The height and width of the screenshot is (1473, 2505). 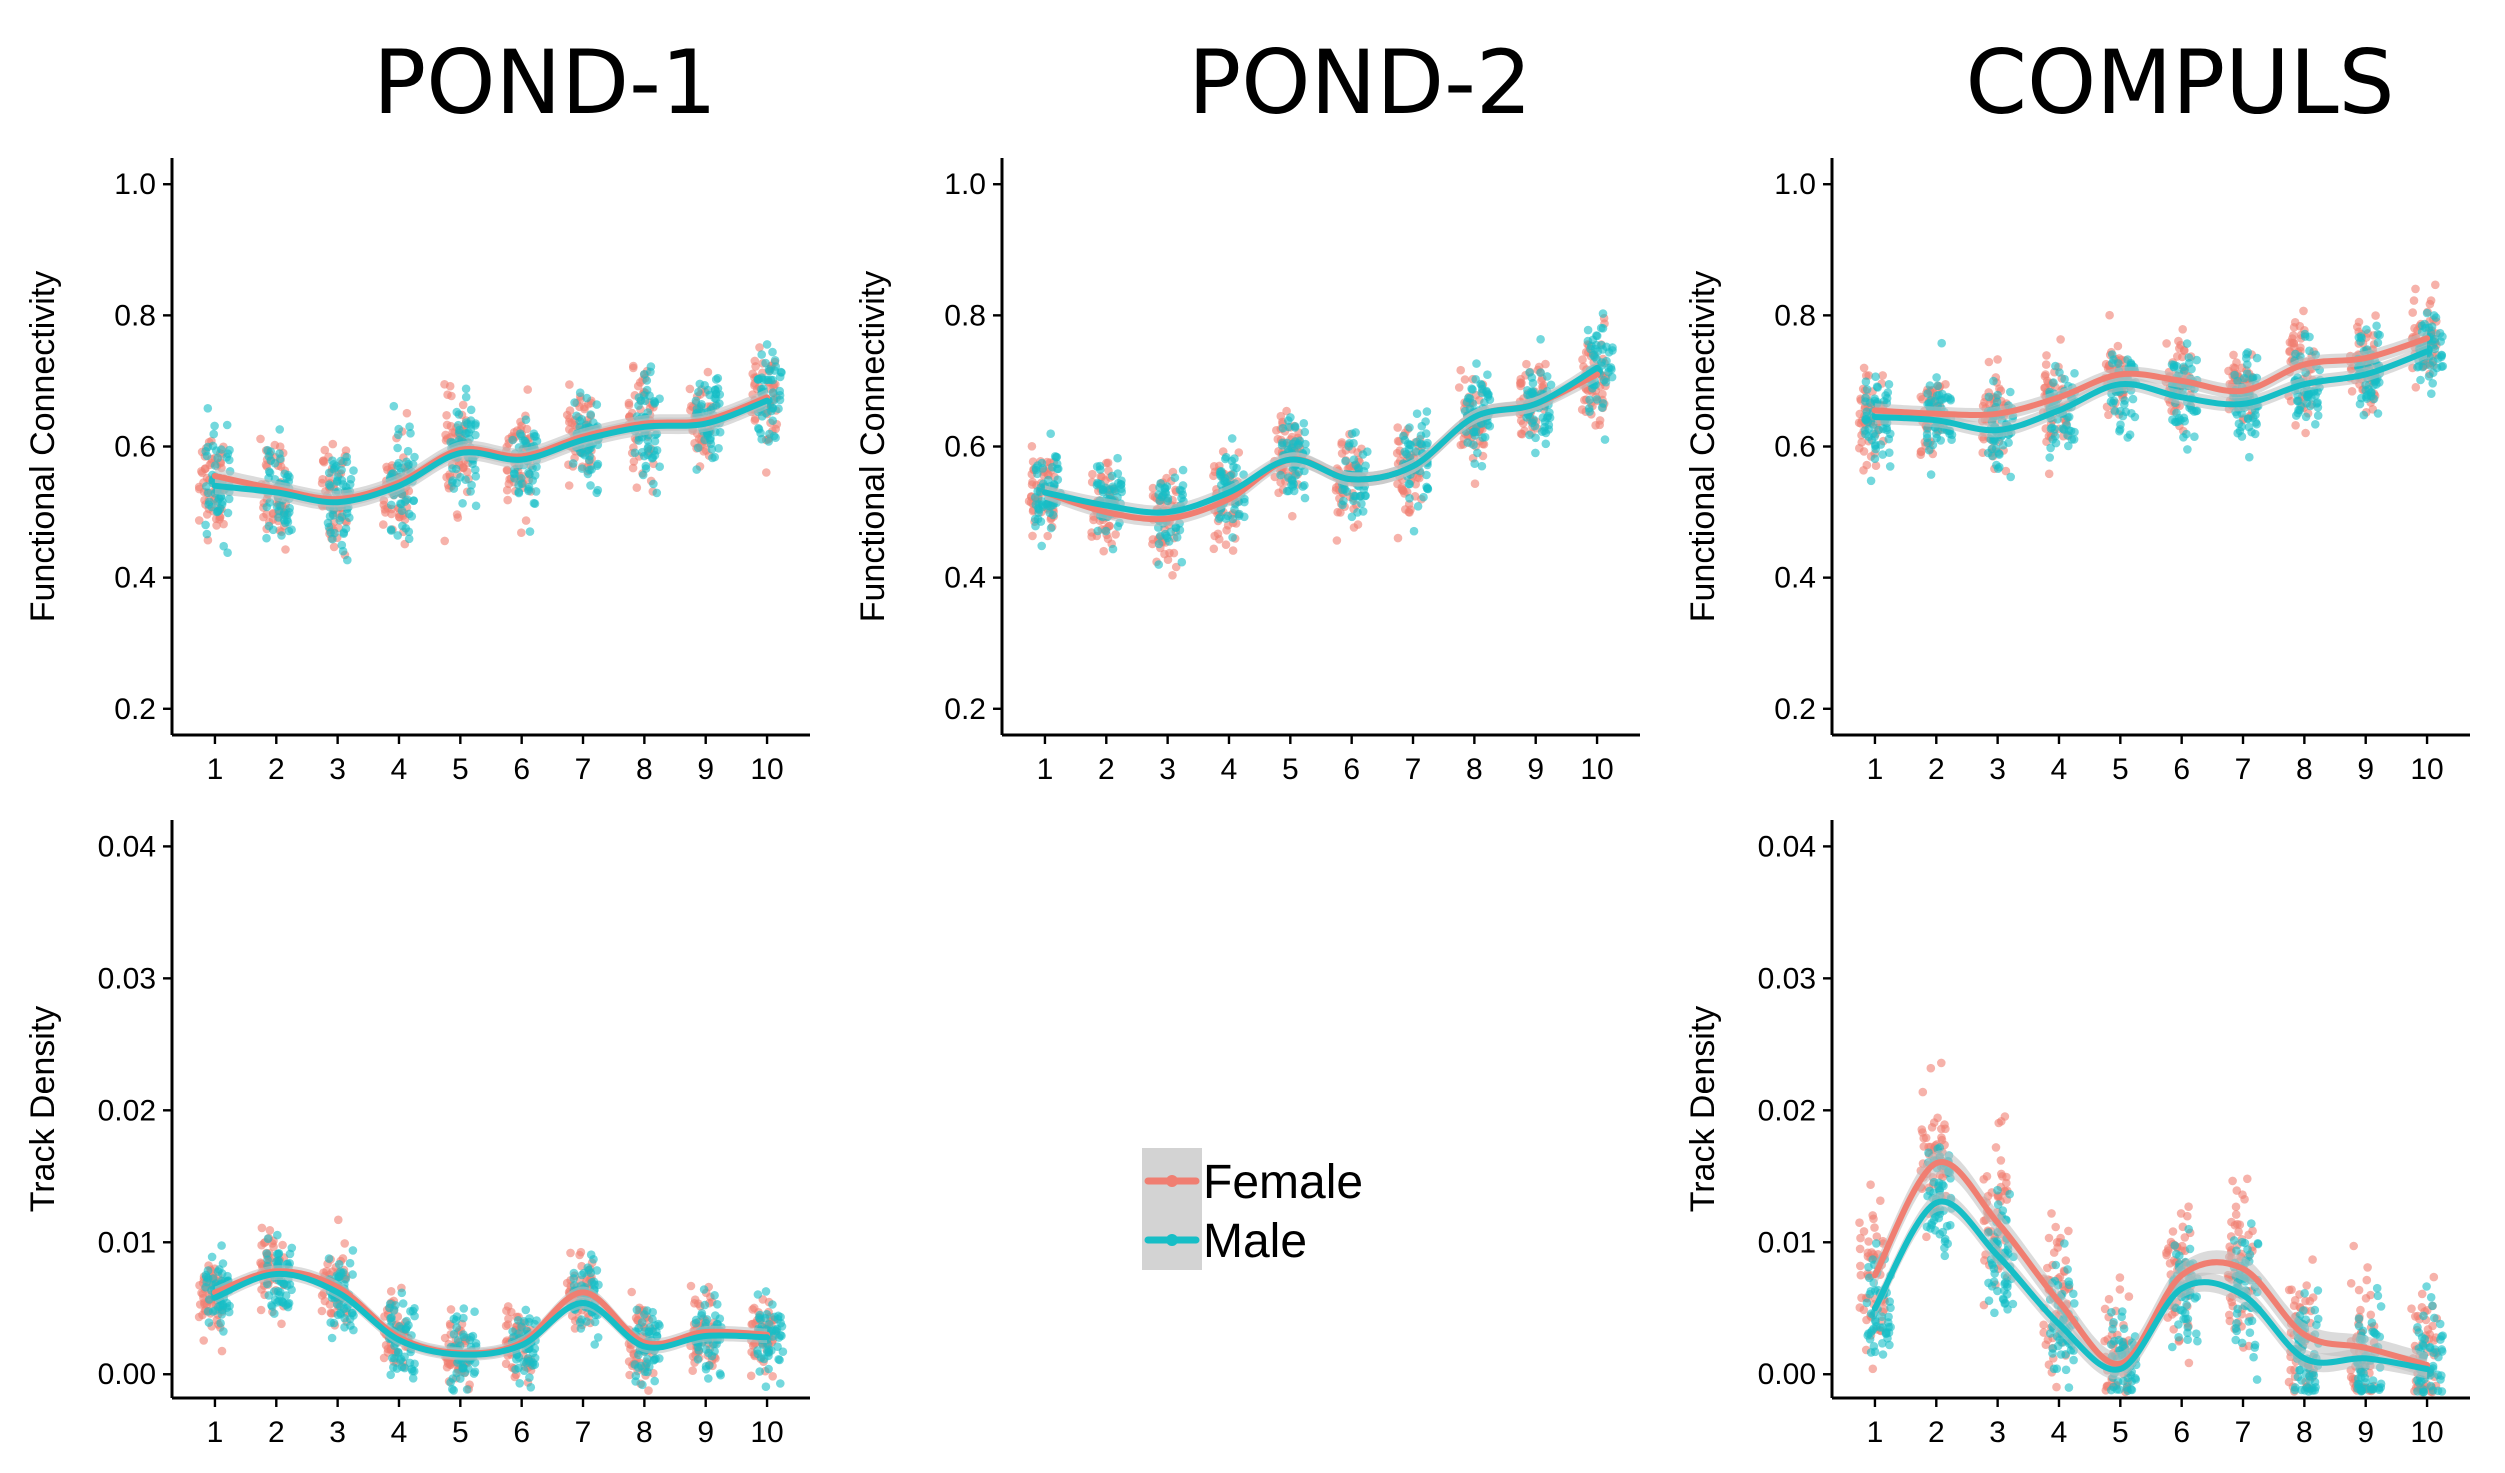 I want to click on x-tick-label: 3, so click(x=337, y=1432).